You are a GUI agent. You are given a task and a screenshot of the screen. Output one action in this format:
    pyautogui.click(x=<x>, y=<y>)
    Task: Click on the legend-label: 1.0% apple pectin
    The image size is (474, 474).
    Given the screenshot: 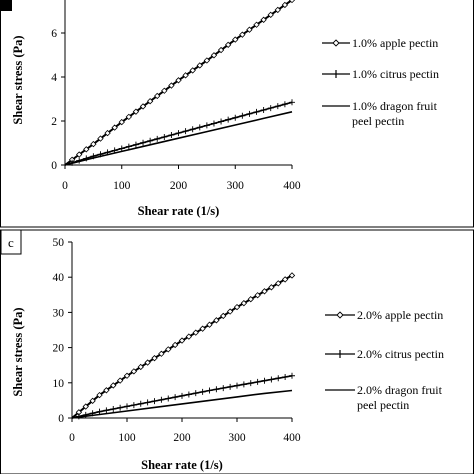 What is the action you would take?
    pyautogui.click(x=395, y=43)
    